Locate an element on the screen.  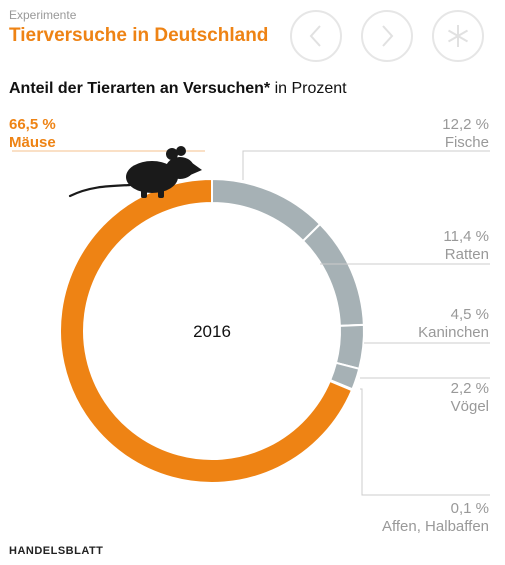
chevron-right-icon is located at coordinates (388, 36).